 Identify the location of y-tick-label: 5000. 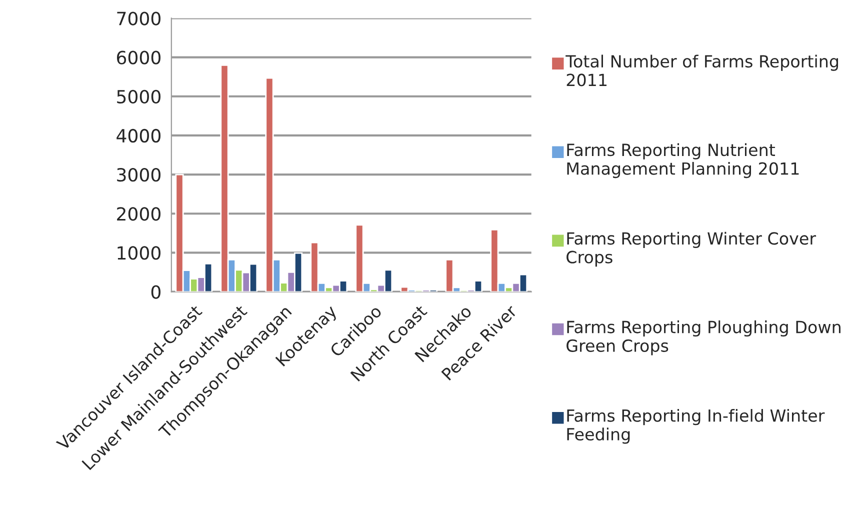
(138, 97).